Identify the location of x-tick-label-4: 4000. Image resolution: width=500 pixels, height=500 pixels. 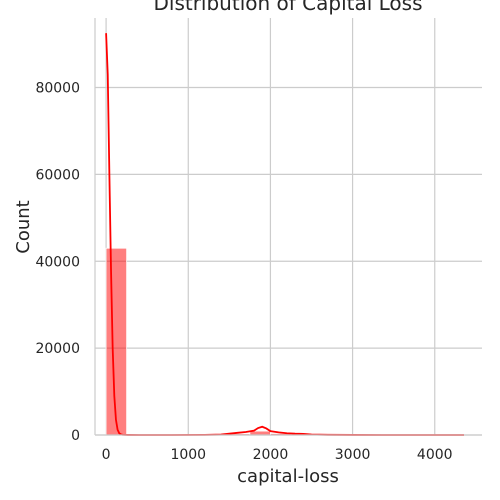
(435, 455).